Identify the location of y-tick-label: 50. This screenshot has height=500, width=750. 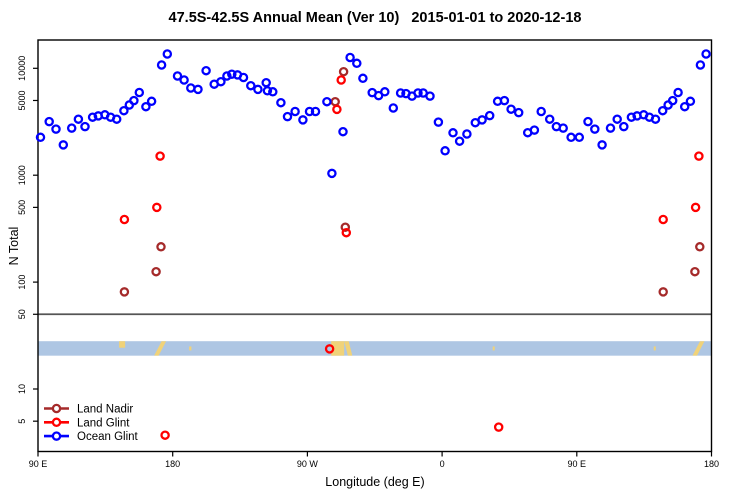
(22, 314).